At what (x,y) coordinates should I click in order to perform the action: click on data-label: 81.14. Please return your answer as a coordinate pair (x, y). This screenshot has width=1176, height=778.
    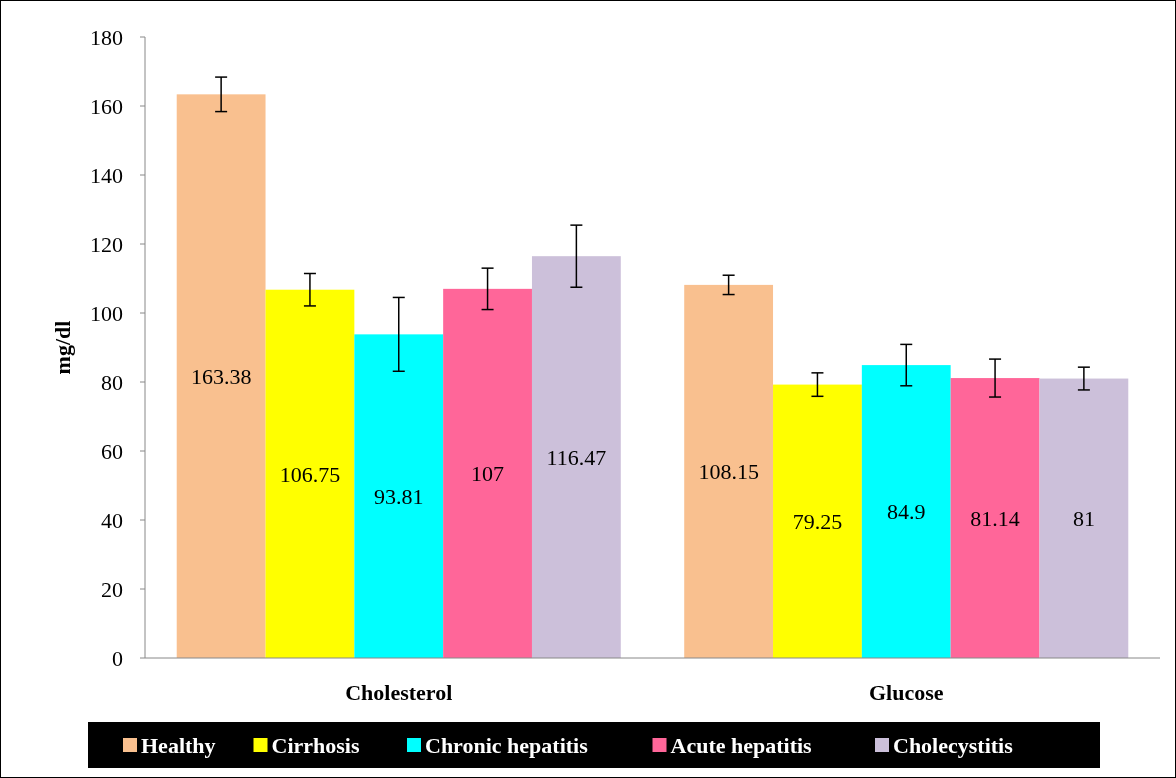
    Looking at the image, I should click on (995, 518).